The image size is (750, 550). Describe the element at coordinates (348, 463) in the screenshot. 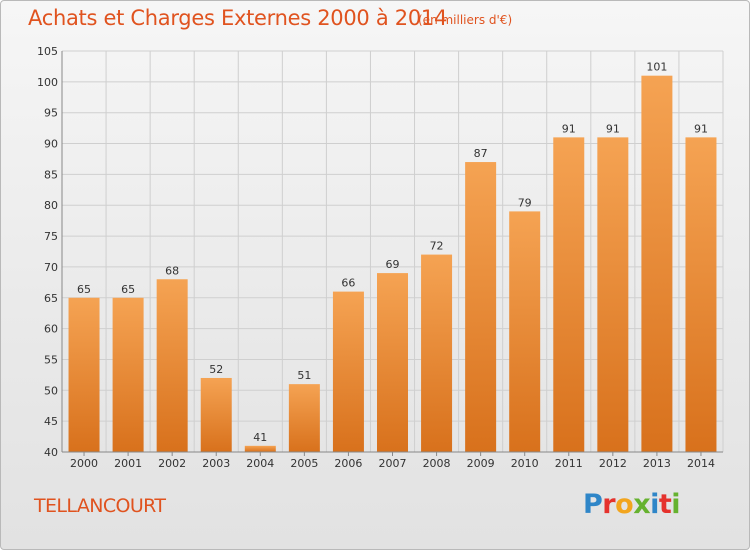

I see `x-tick-label: 2006` at that location.